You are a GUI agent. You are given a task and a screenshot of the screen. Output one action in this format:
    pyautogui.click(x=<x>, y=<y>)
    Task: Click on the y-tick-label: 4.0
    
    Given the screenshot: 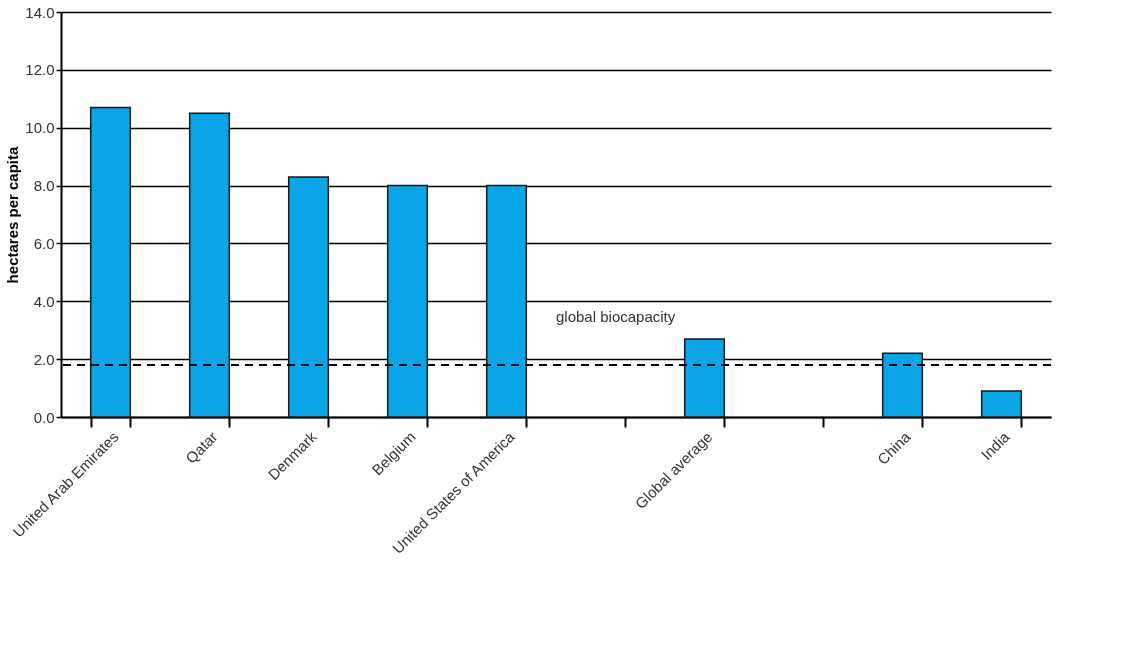 What is the action you would take?
    pyautogui.click(x=44, y=301)
    